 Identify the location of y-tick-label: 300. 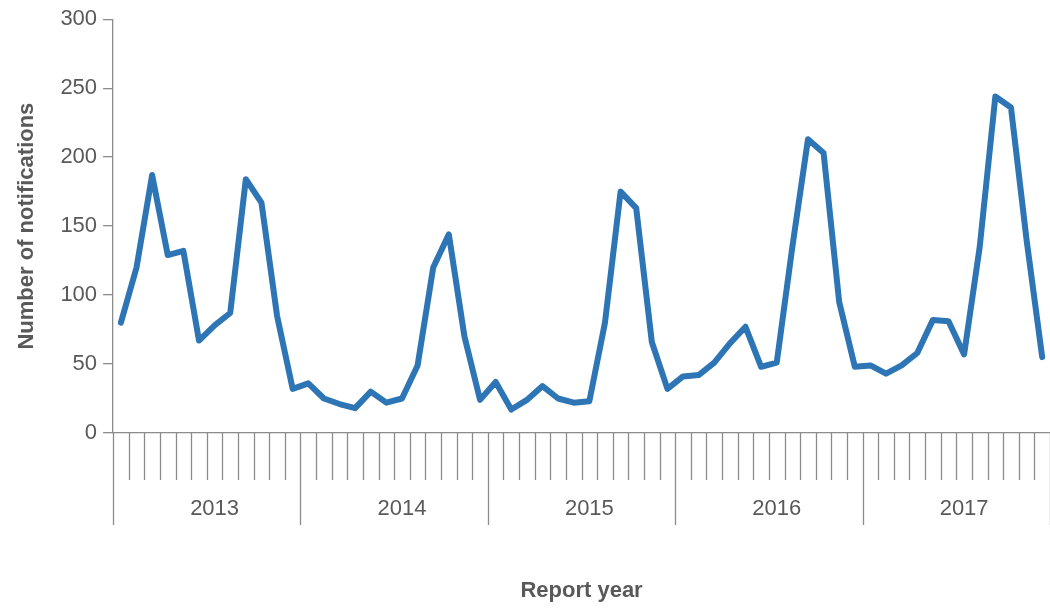
(79, 18).